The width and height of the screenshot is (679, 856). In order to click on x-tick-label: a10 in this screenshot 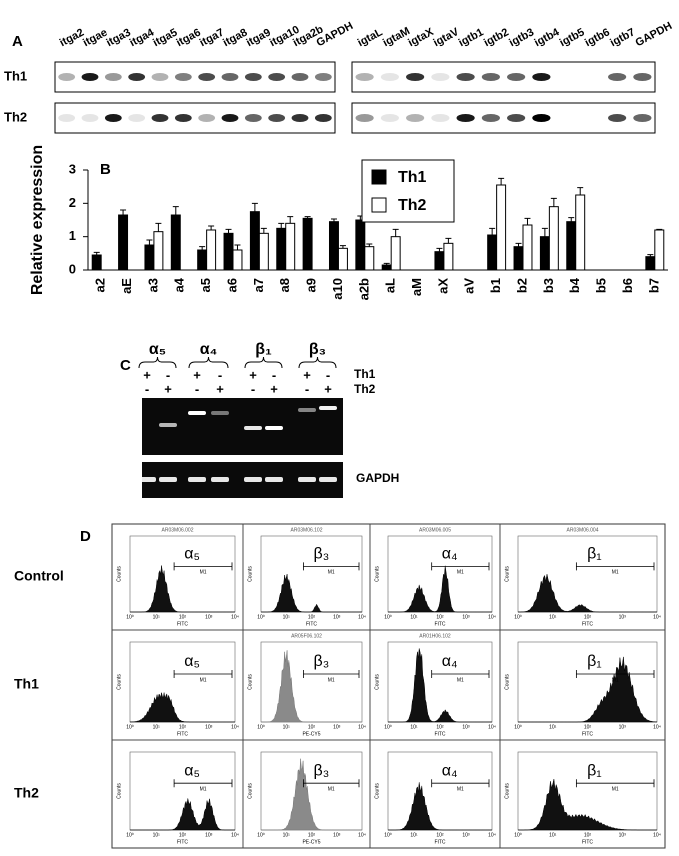, I will do `click(337, 289)`.